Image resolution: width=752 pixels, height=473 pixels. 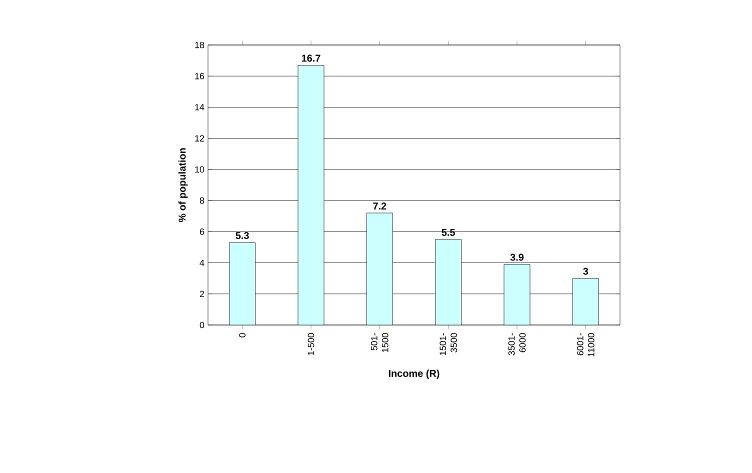 I want to click on x-tick-label: 6001- 11000, so click(x=585, y=344).